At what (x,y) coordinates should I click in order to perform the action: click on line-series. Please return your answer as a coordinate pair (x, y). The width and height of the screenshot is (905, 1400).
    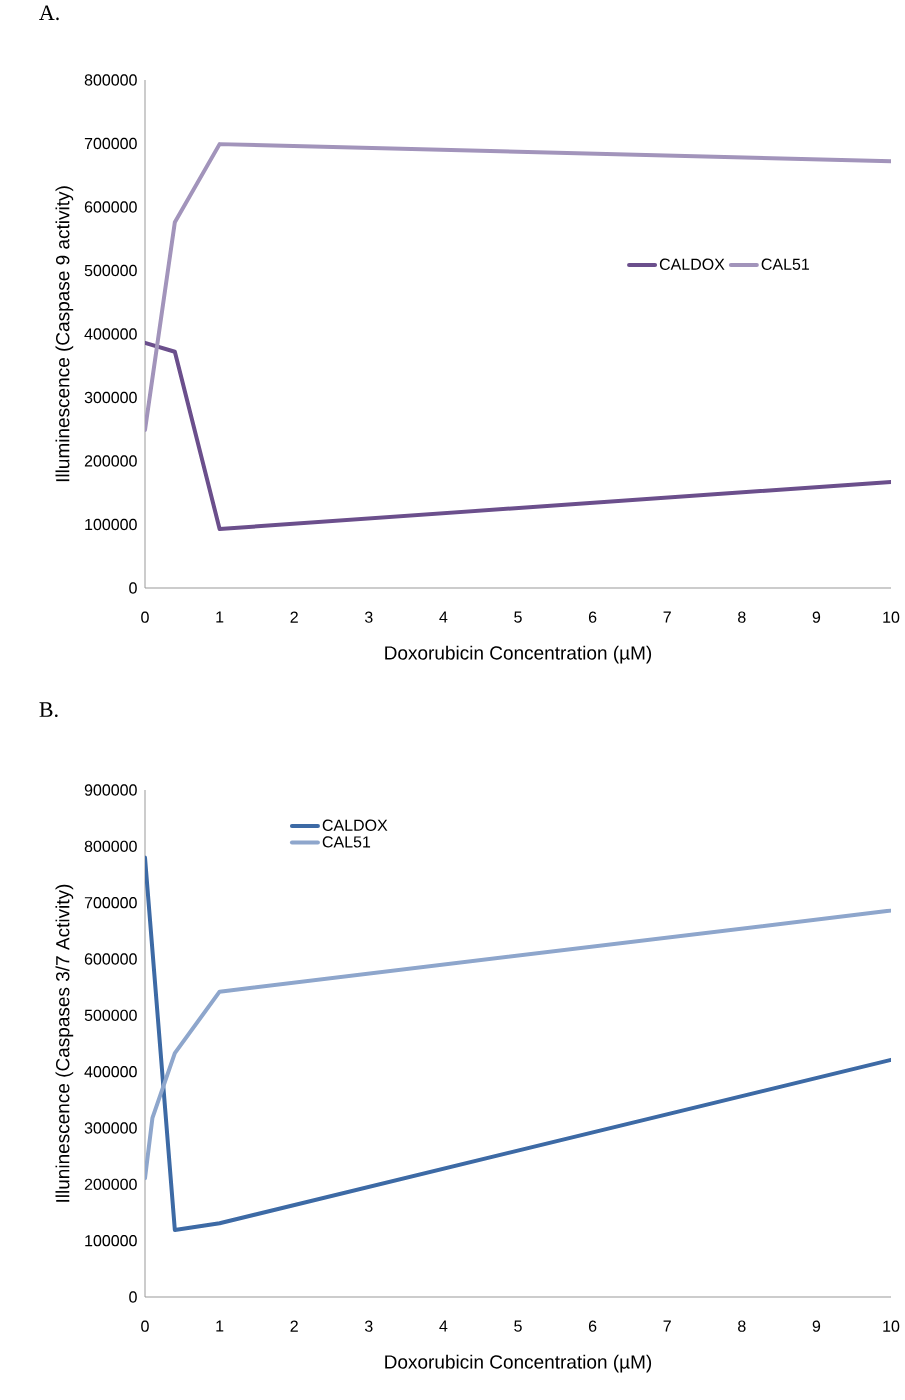
    Looking at the image, I should click on (518, 435).